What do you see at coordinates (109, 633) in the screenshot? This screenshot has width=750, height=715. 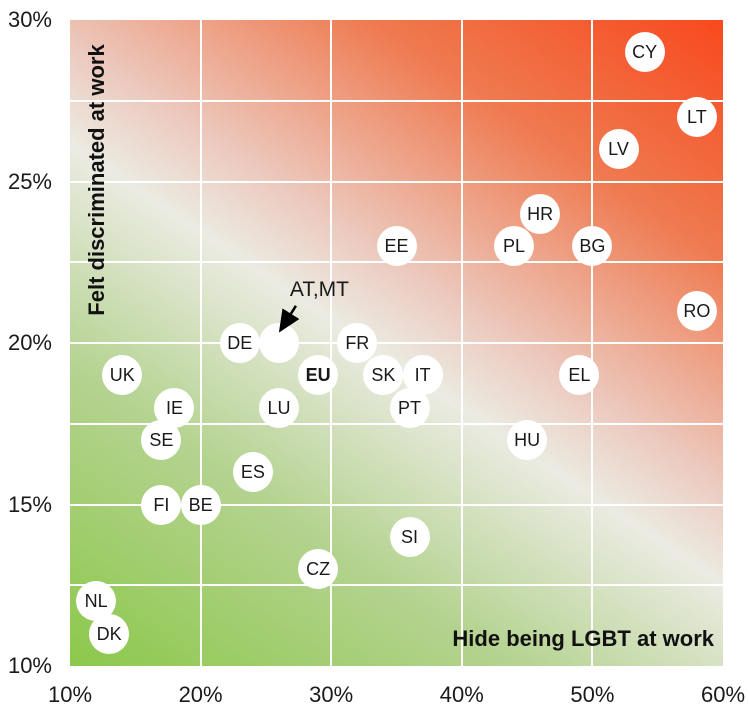 I see `data-point-dk: DK` at bounding box center [109, 633].